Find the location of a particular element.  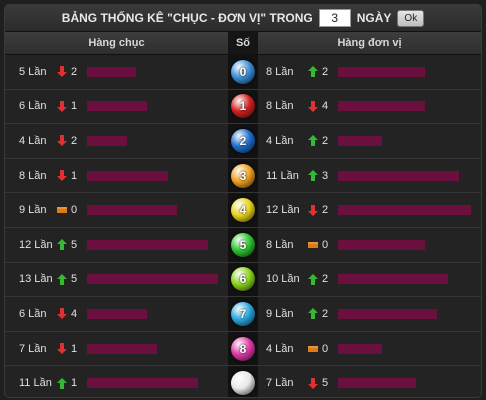

digit-ball: 3 is located at coordinates (243, 175).